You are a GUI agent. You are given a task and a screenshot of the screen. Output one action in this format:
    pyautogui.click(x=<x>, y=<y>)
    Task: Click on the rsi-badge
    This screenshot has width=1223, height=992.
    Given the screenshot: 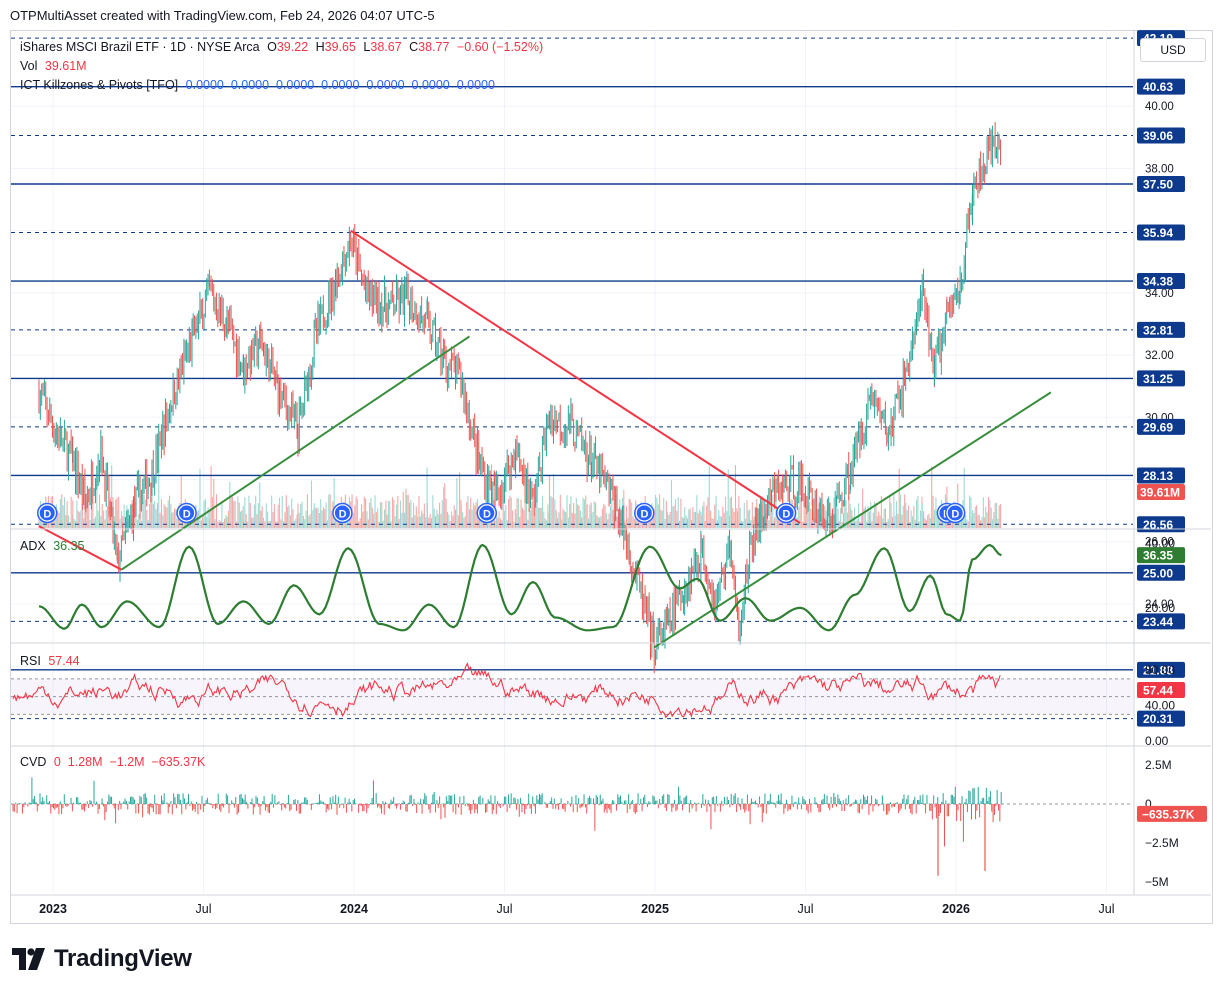 What is the action you would take?
    pyautogui.click(x=1161, y=690)
    